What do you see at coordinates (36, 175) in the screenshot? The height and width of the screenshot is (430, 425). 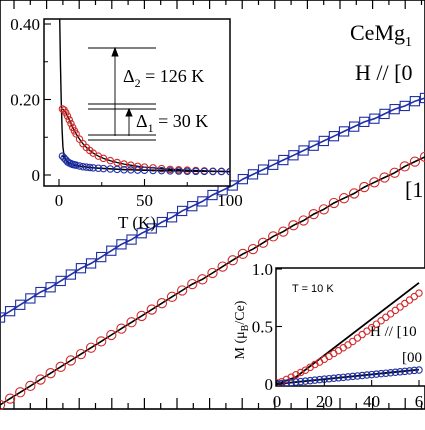 I see `inset-chi-ytick-label: 0` at bounding box center [36, 175].